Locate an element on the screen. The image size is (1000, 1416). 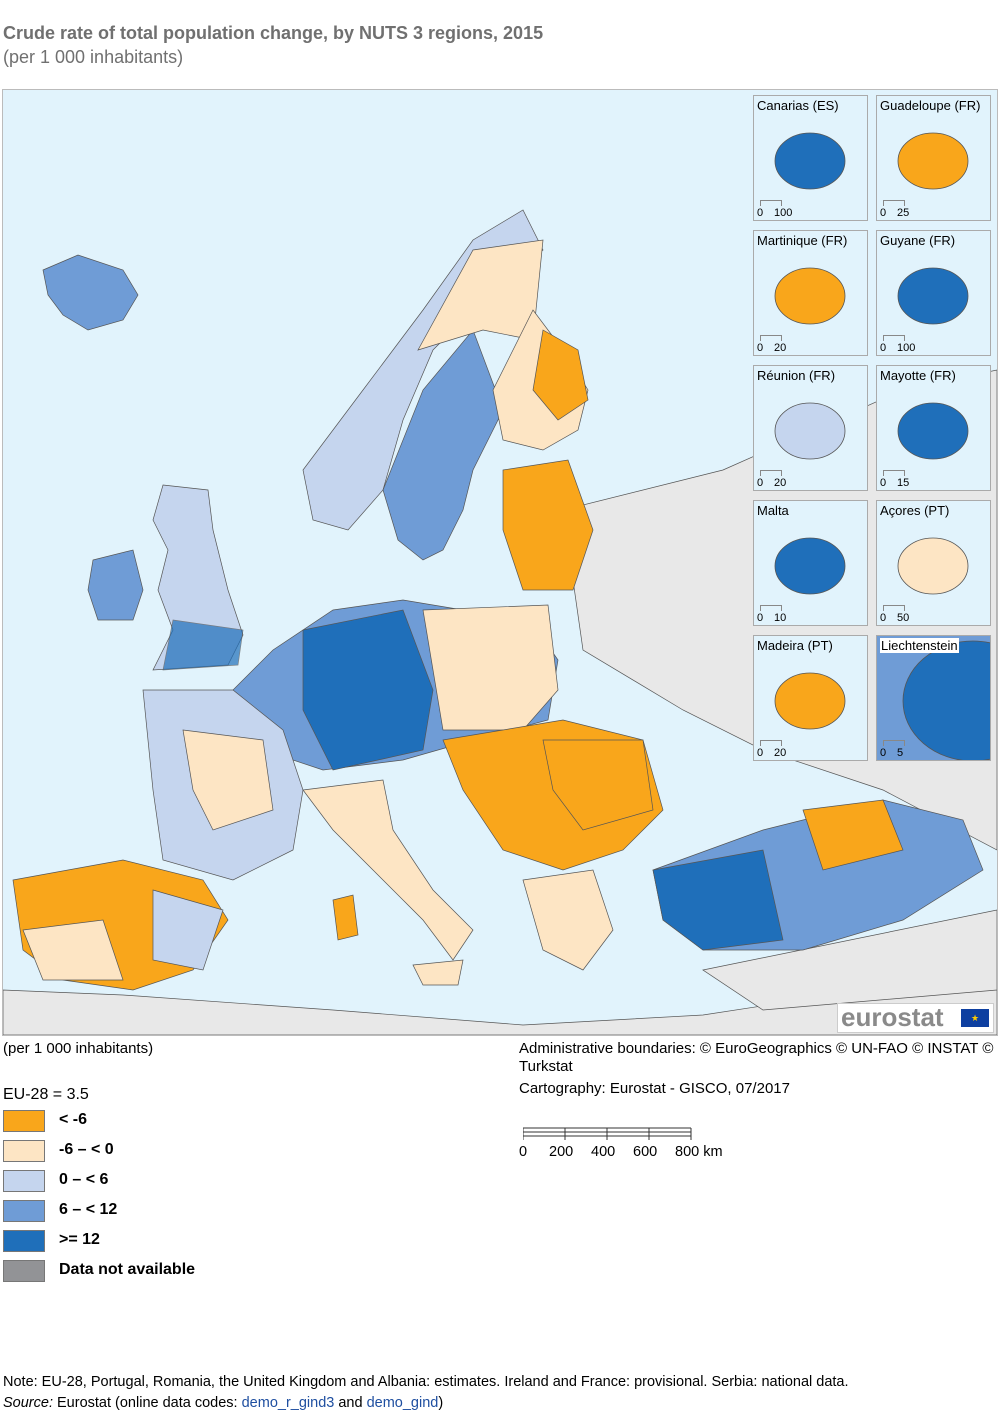
inset-açores-pt: Açores (PT) 0 50 is located at coordinates (933, 563).